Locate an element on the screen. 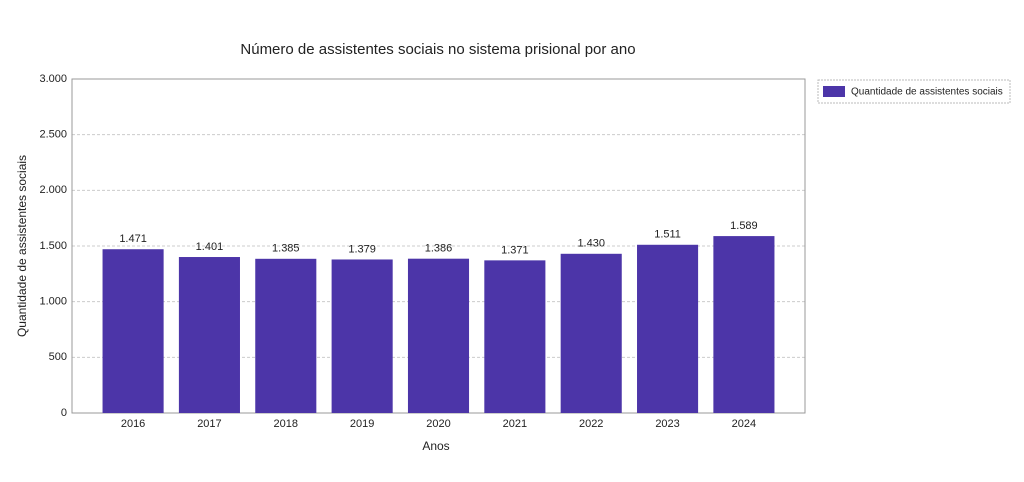 This screenshot has height=482, width=1024. value-label: 1.386 is located at coordinates (439, 249).